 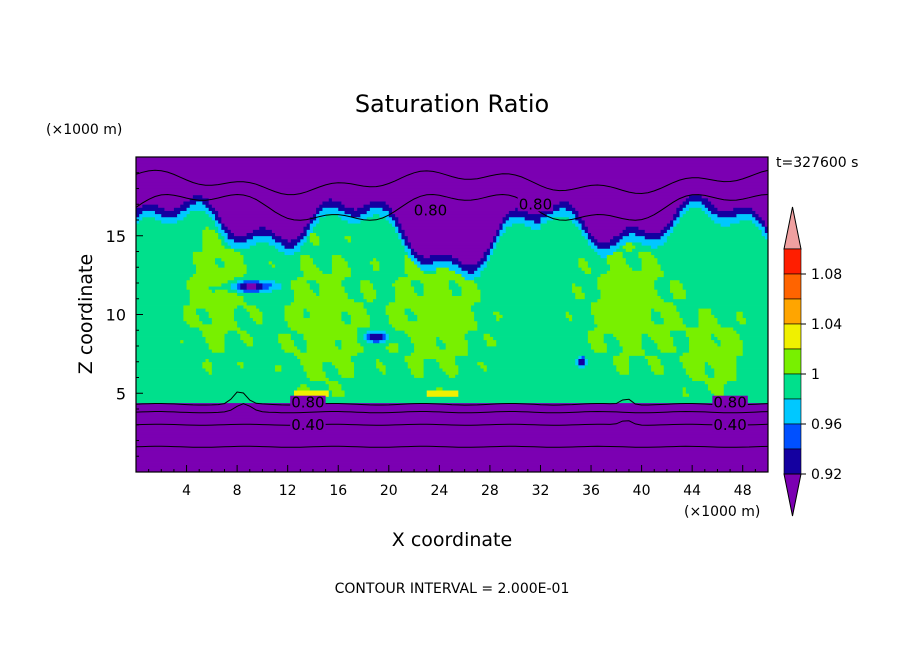 I want to click on x-tick-label: 20, so click(x=389, y=491).